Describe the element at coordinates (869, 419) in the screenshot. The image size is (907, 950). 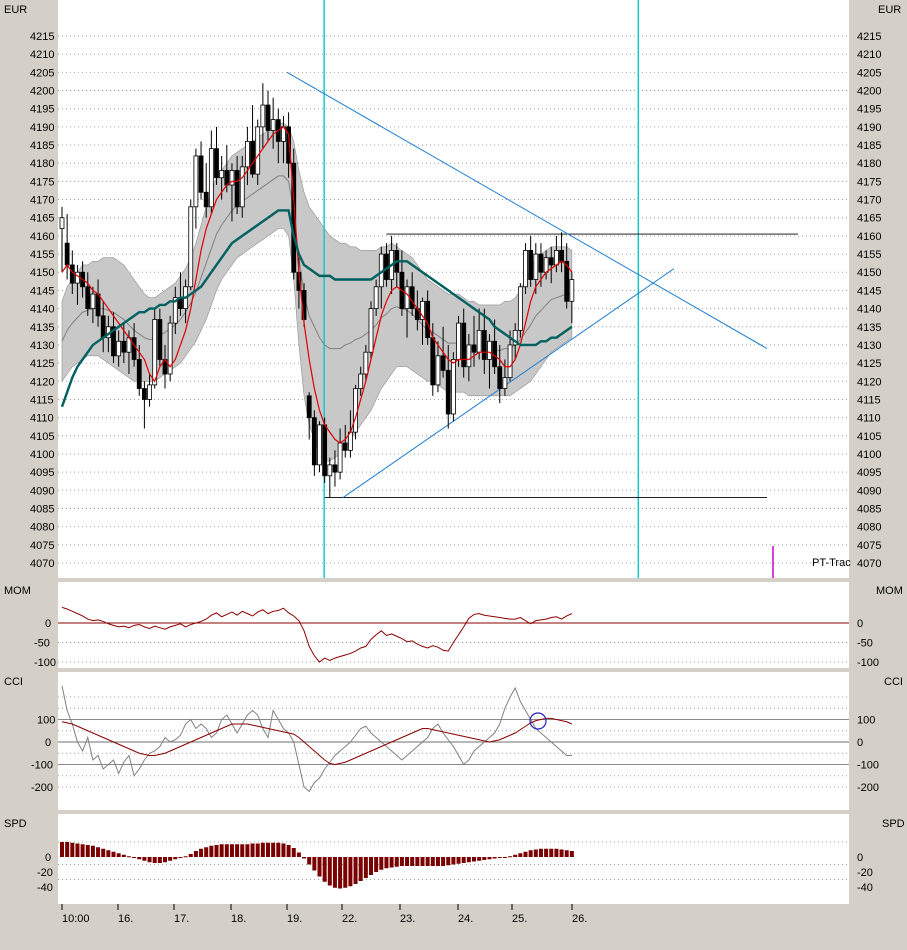
I see `price-tick-label-right: 4110` at that location.